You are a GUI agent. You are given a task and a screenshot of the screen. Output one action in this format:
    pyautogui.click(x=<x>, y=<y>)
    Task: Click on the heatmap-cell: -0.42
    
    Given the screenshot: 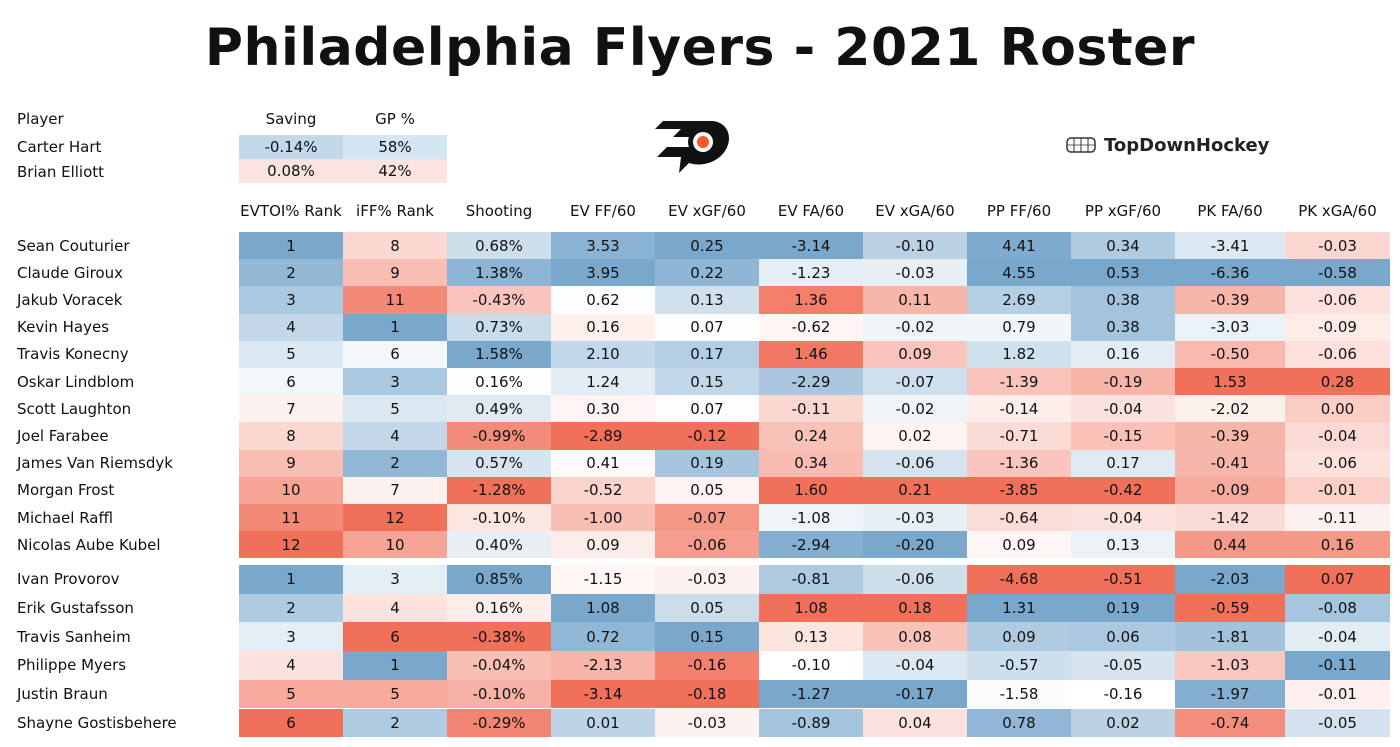 What is the action you would take?
    pyautogui.click(x=1123, y=490)
    